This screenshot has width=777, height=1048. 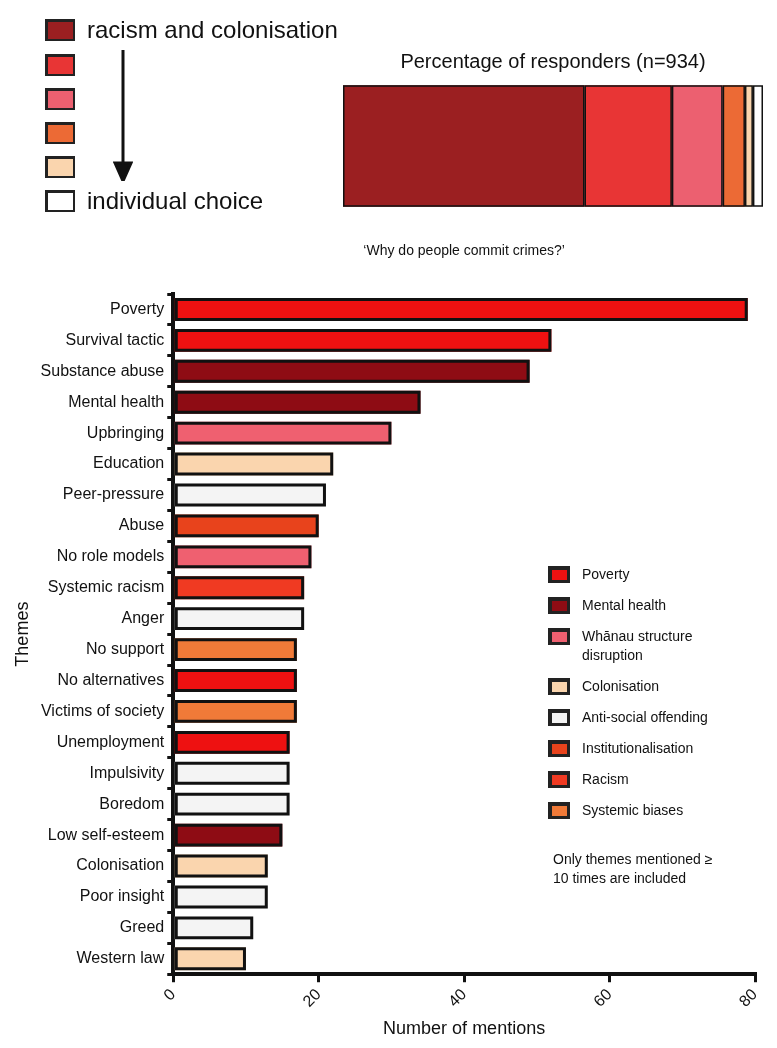 What do you see at coordinates (110, 741) in the screenshot?
I see `y-tick-label: Unemployment` at bounding box center [110, 741].